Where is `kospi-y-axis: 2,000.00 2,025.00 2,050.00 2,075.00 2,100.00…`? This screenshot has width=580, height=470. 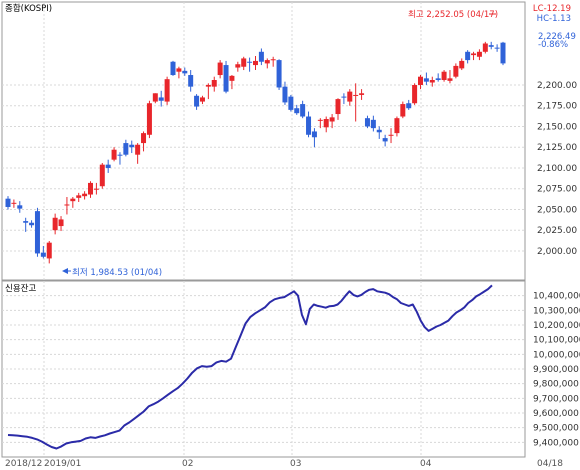 kospi-y-axis: 2,000.00 2,025.00 2,050.00 2,075.00 2,100.00… is located at coordinates (557, 169).